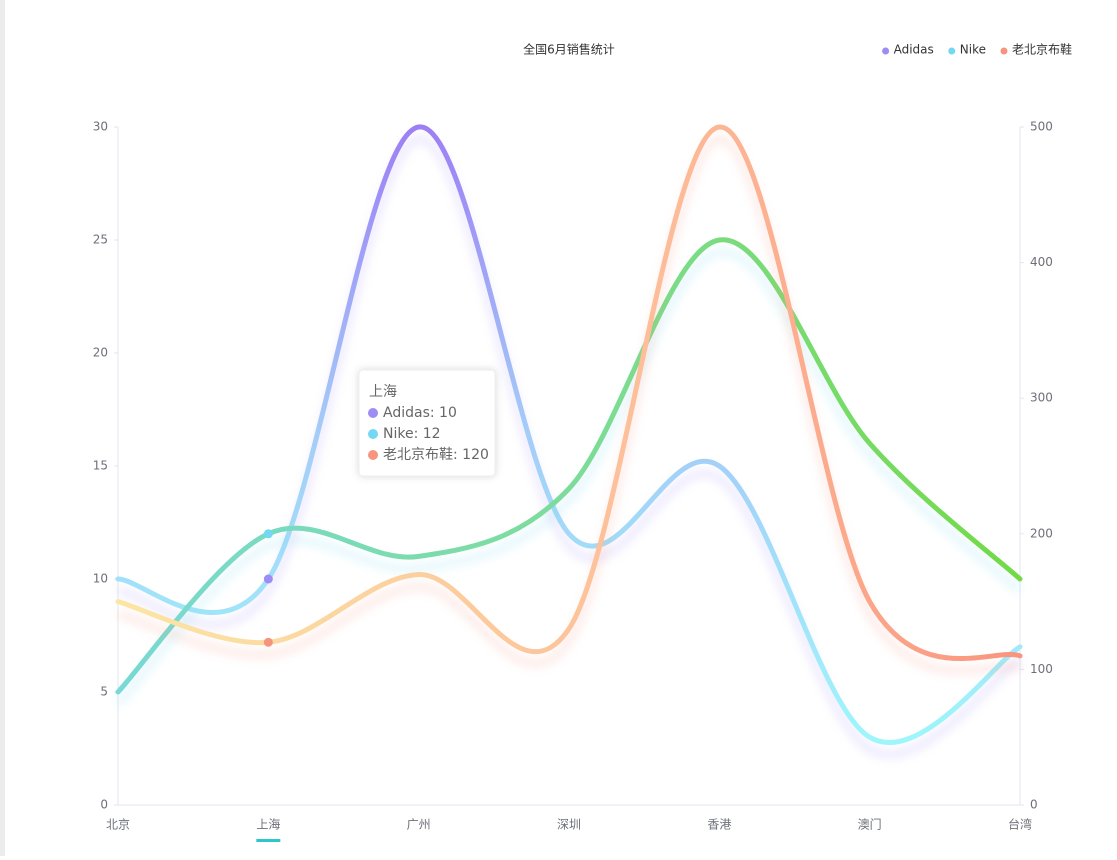 The image size is (1117, 860). Describe the element at coordinates (1041, 262) in the screenshot. I see `y2-tick-label: 400` at that location.